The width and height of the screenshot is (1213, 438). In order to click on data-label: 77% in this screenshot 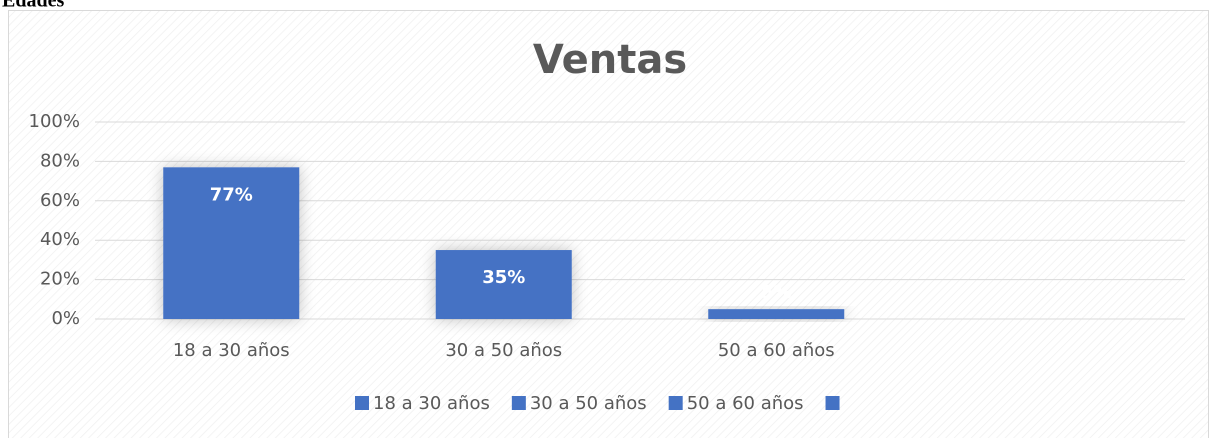, I will do `click(231, 194)`.